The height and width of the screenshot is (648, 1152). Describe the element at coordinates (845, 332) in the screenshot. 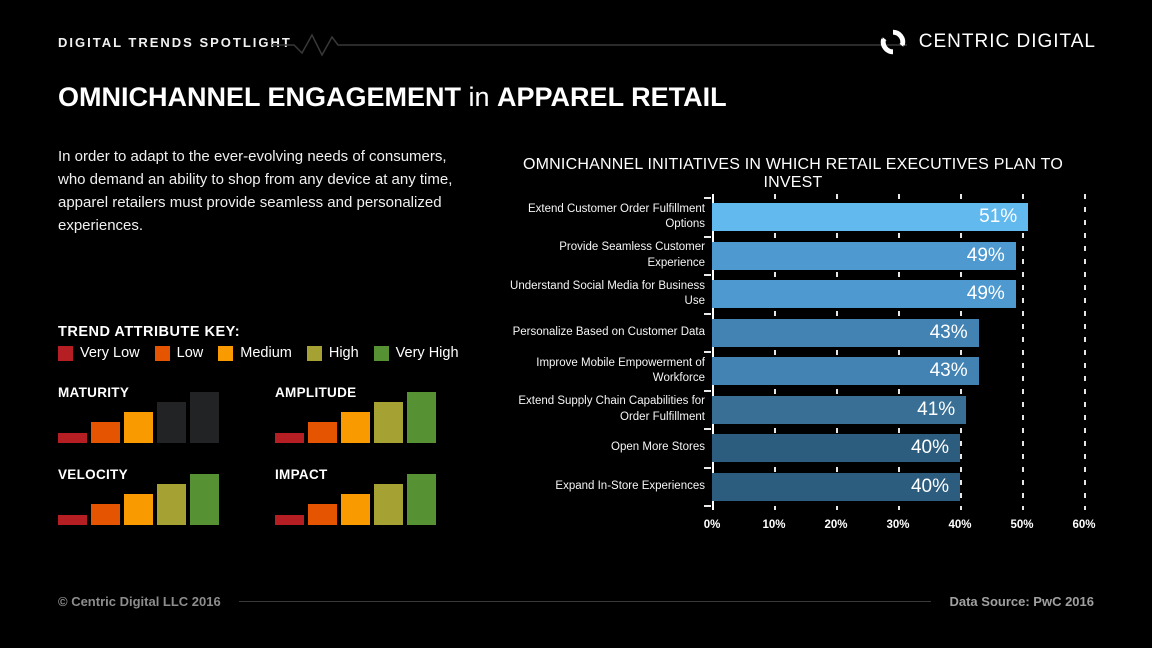

I see `chart-bar: 43%` at that location.